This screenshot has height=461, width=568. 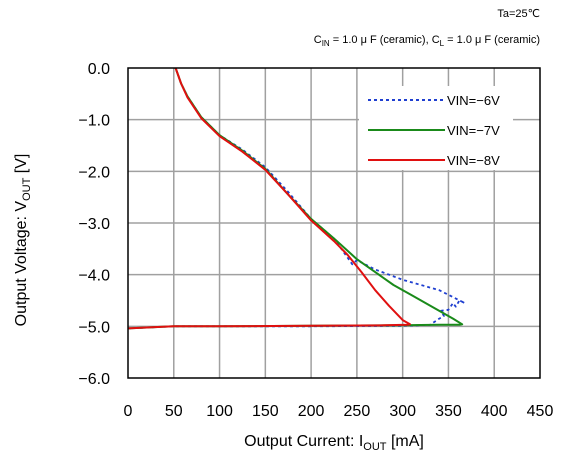 I want to click on legend-label: VIN=−6V, so click(x=473, y=100).